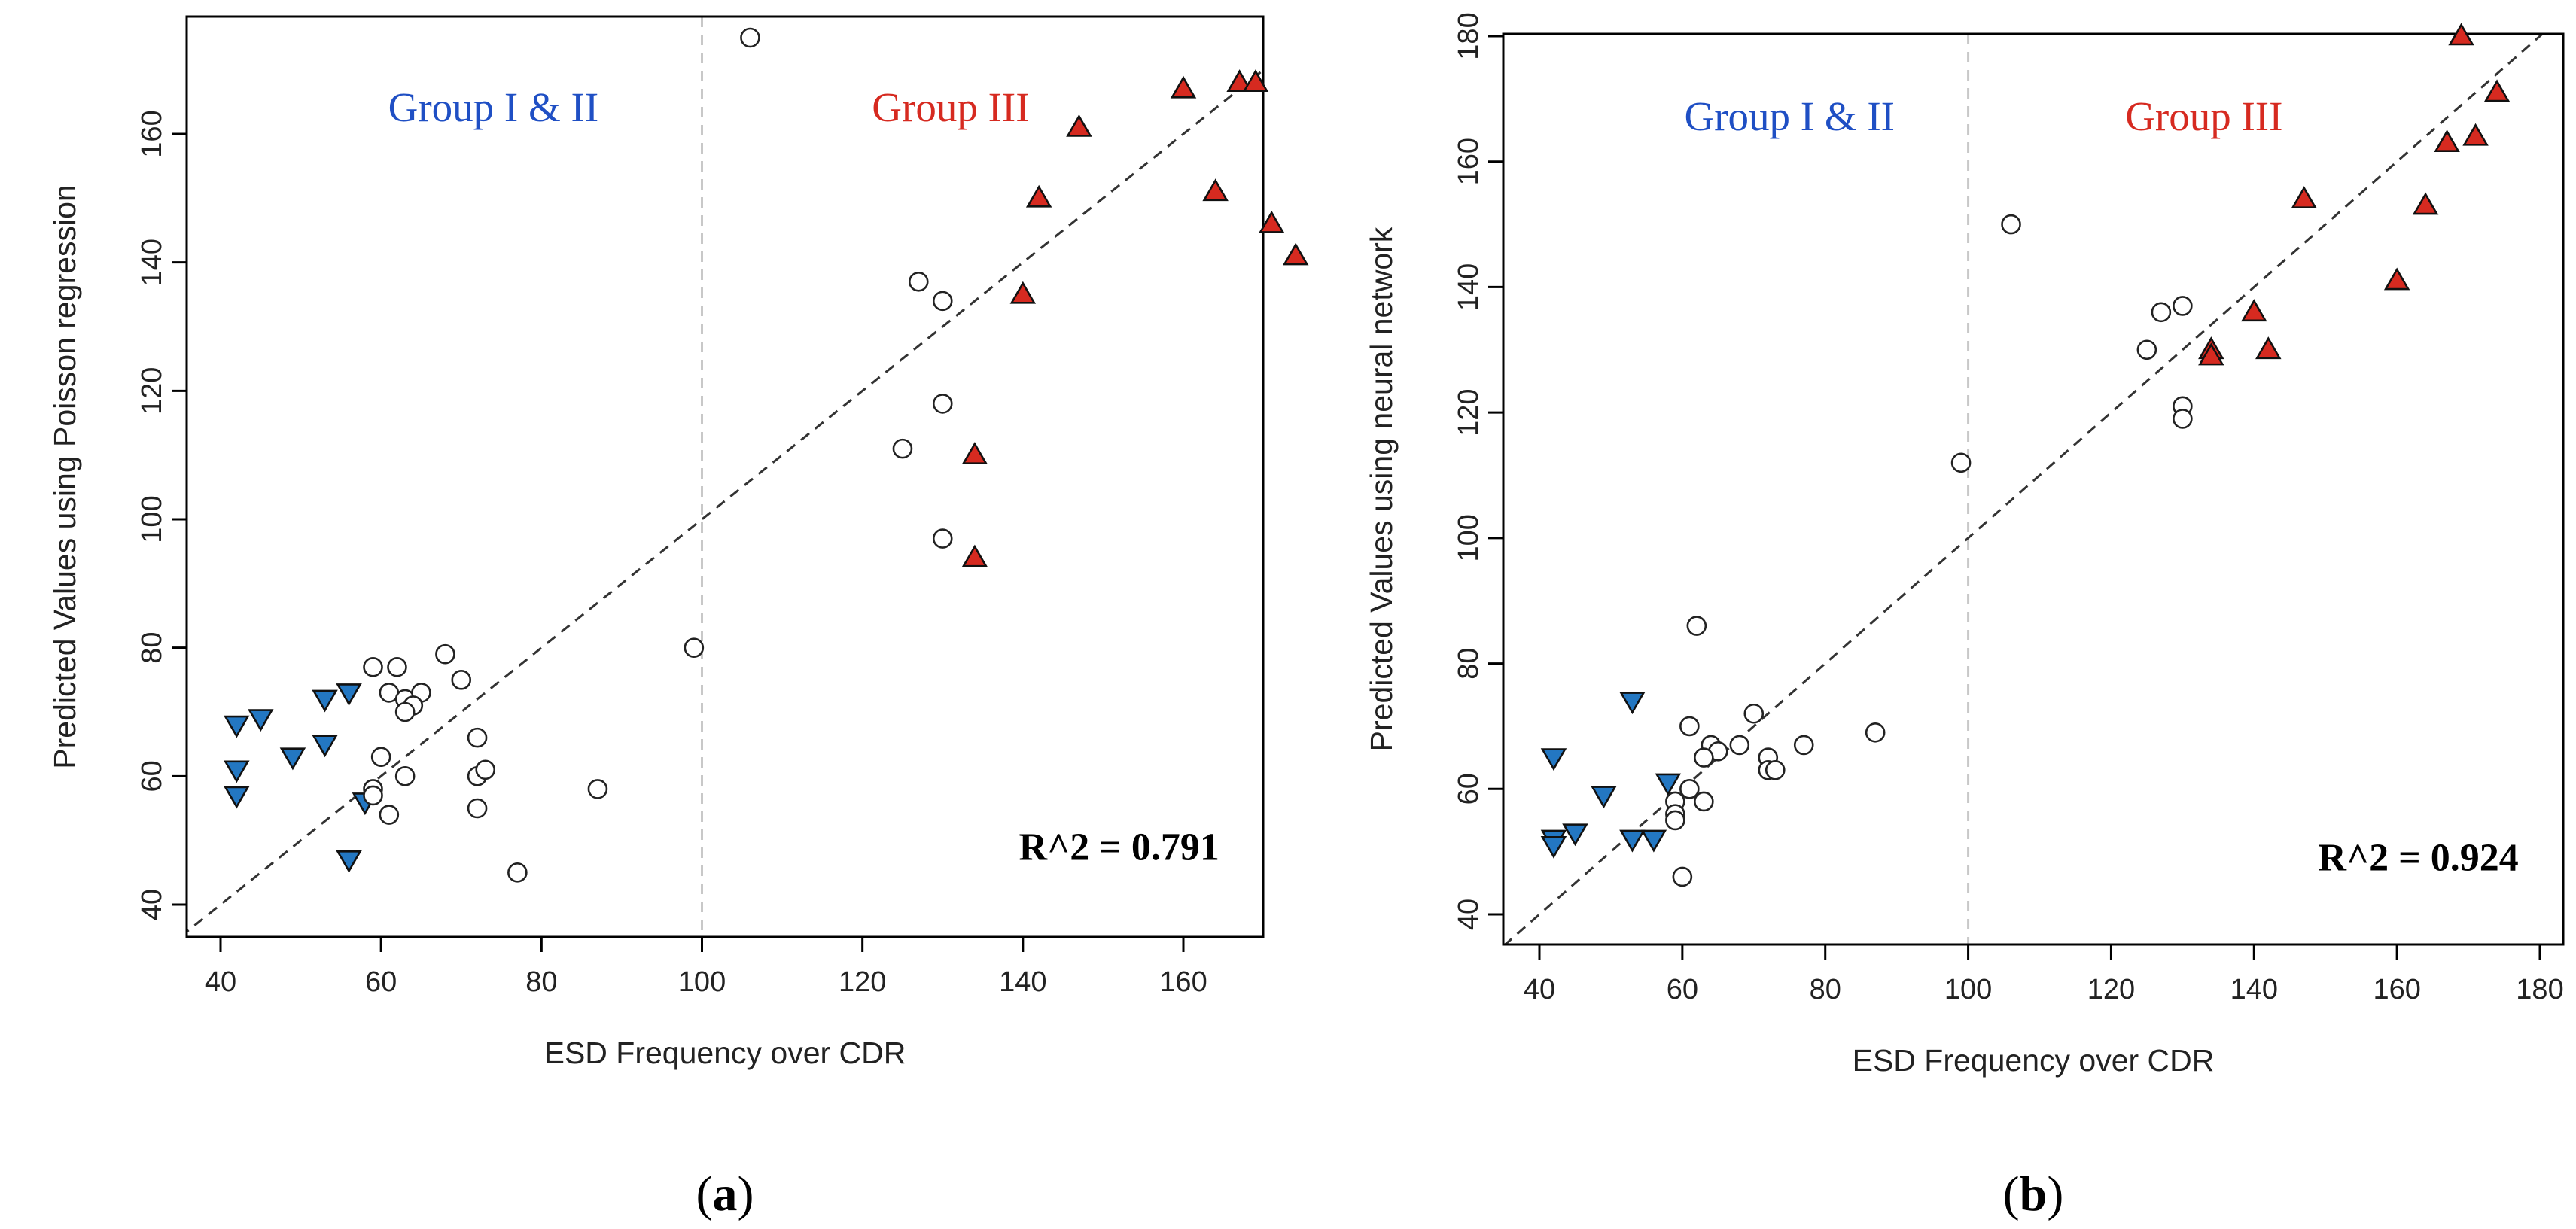  Describe the element at coordinates (1825, 989) in the screenshot. I see `x-tick-label: 80` at that location.